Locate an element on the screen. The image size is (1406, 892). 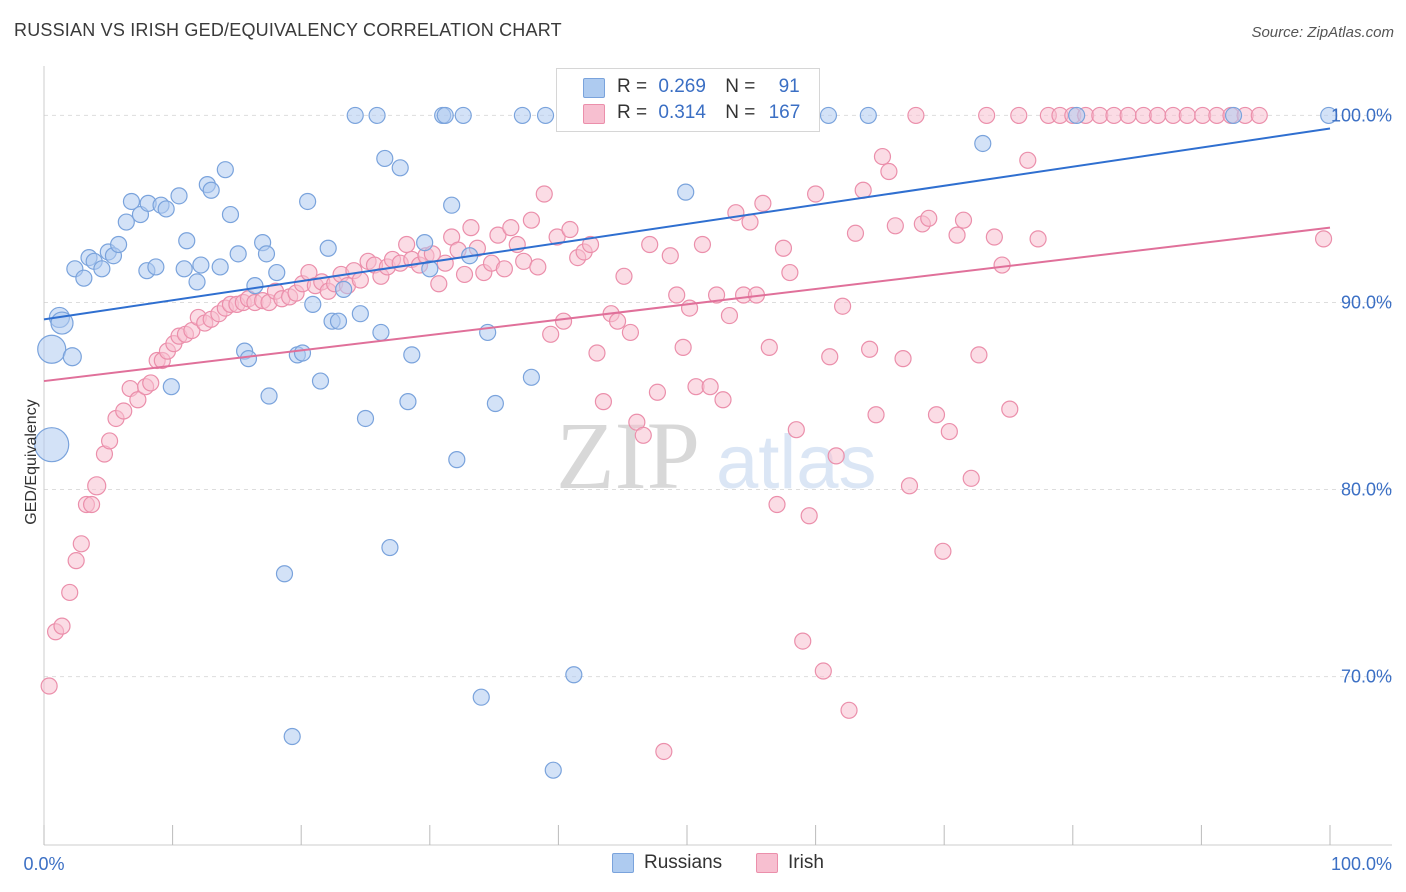
watermark-zip: ZIP is located at coordinates (628, 455).